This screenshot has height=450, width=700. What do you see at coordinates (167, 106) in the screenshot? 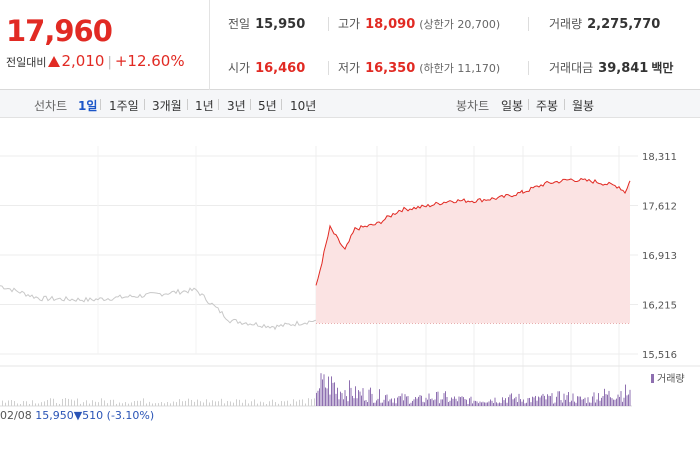
I see `tab-3month: 3개월` at bounding box center [167, 106].